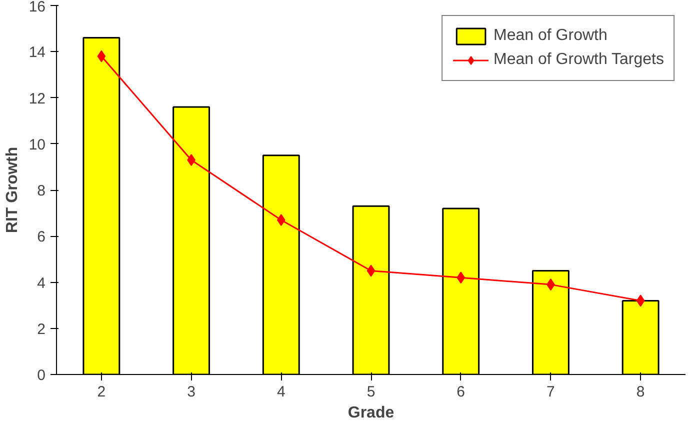 The height and width of the screenshot is (428, 699). Describe the element at coordinates (191, 392) in the screenshot. I see `x-tick-label: 3` at that location.